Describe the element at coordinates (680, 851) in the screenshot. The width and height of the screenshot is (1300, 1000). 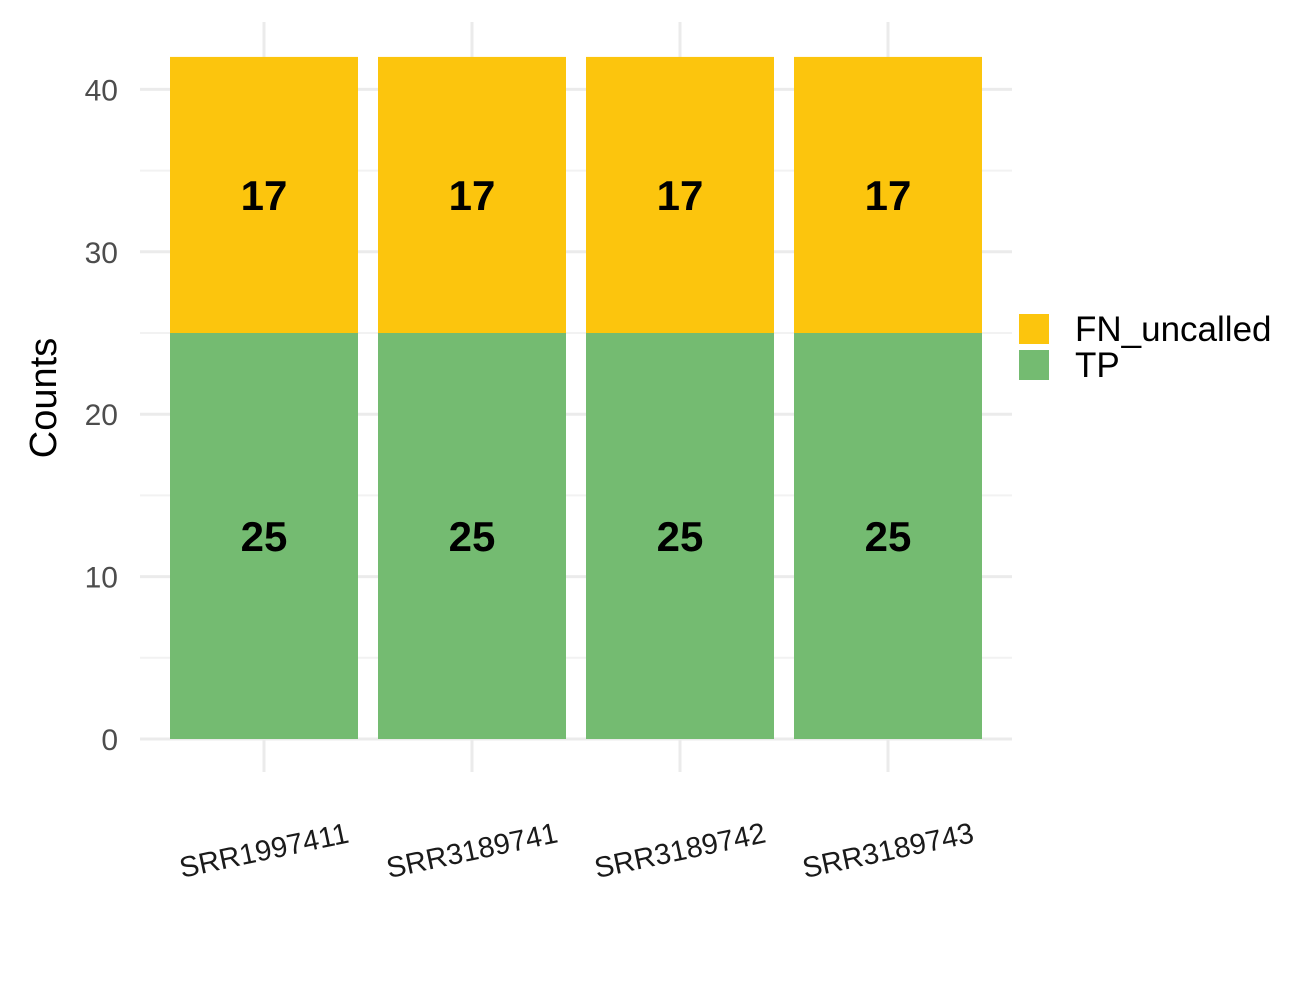
I see `x-tick-label: SRR3189742` at that location.